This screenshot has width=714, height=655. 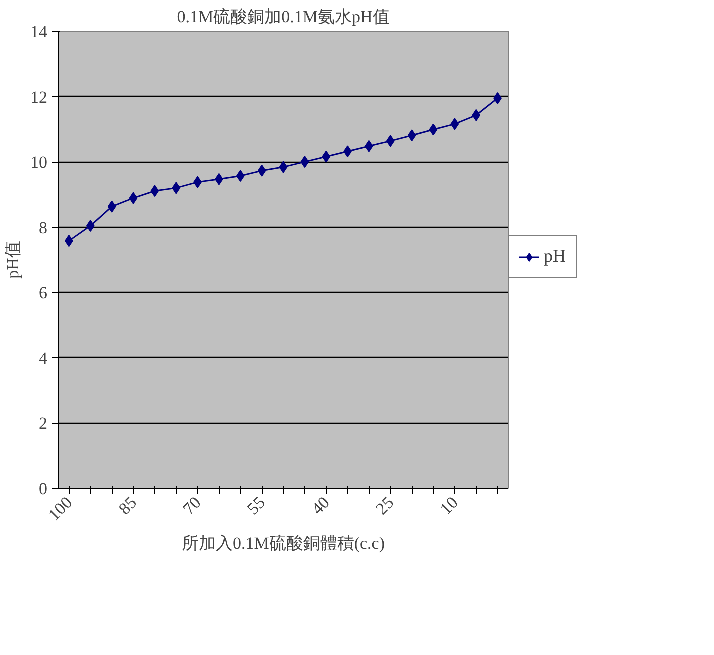 I want to click on x-axis-title: 所加入0.1M硫酸銅體積(c.c), so click(x=284, y=544).